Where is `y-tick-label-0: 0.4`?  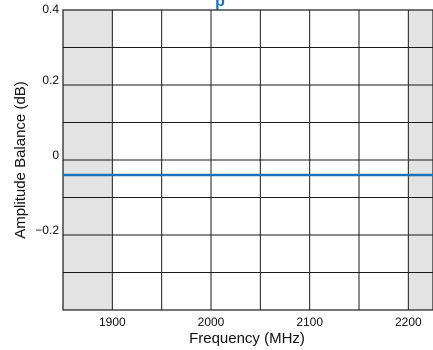
y-tick-label-0: 0.4 is located at coordinates (50, 9).